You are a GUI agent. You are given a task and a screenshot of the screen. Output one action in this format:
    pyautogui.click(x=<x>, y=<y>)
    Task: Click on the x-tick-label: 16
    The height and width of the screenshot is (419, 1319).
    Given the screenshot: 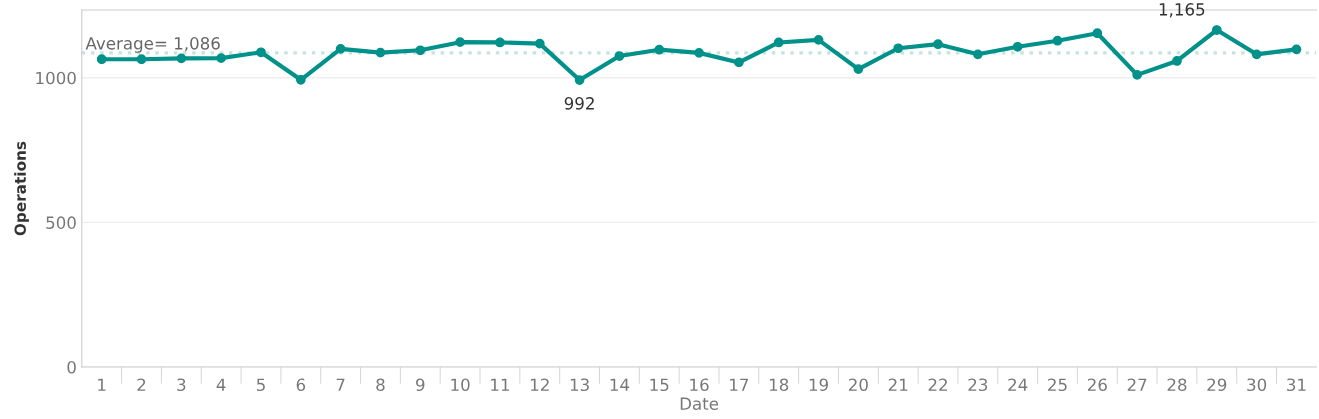 What is the action you would take?
    pyautogui.click(x=699, y=385)
    